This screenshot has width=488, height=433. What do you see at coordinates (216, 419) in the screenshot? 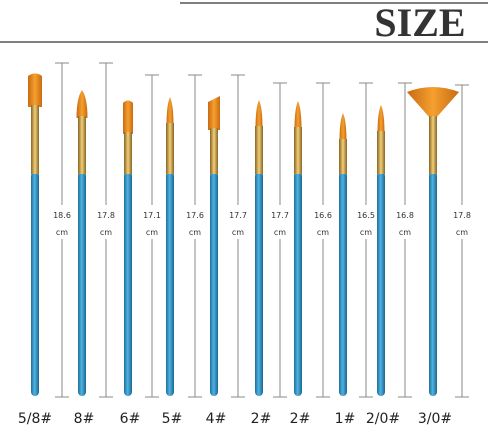
I see `size-label: 4#` at bounding box center [216, 419].